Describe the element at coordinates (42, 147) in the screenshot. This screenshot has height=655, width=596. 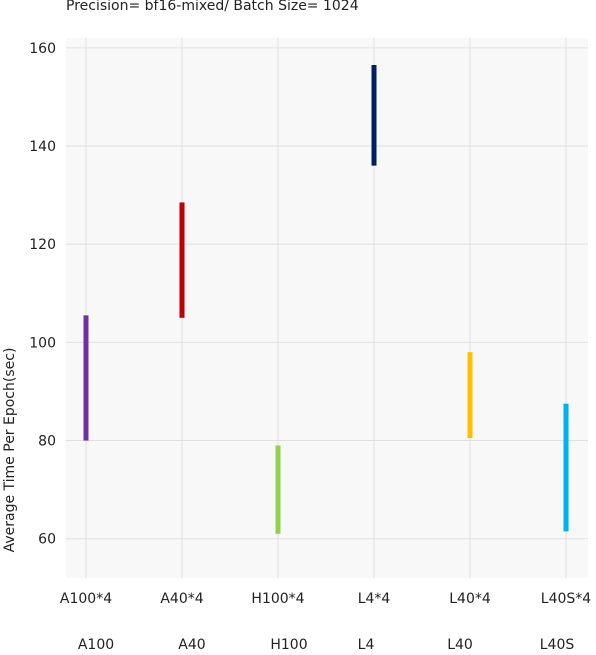
I see `y-tick-label: 140` at that location.